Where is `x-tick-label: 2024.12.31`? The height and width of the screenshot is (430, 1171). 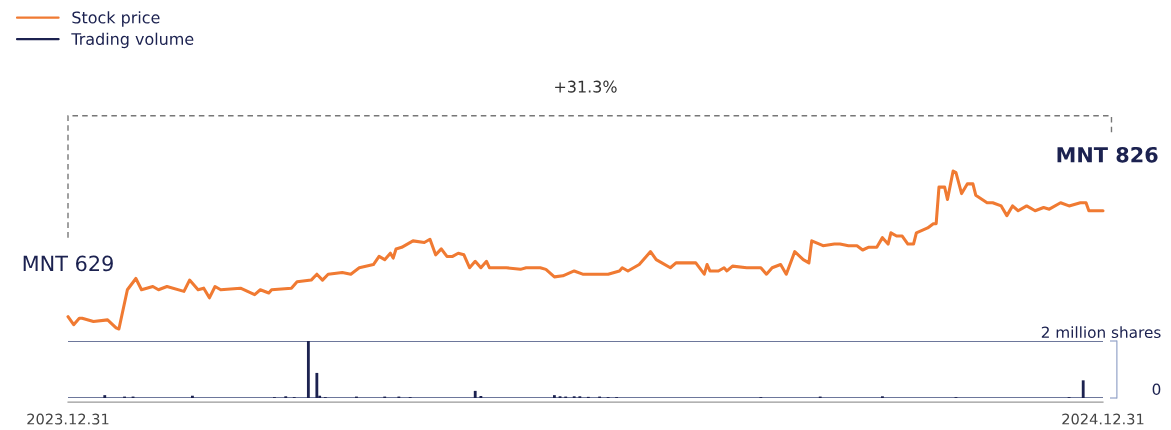 x-tick-label: 2024.12.31 is located at coordinates (1103, 419).